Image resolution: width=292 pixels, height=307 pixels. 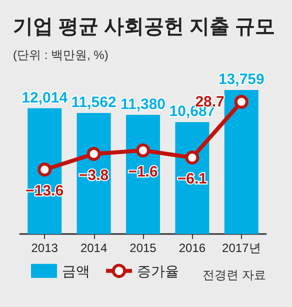 I want to click on data-label: 11,380, so click(x=143, y=104).